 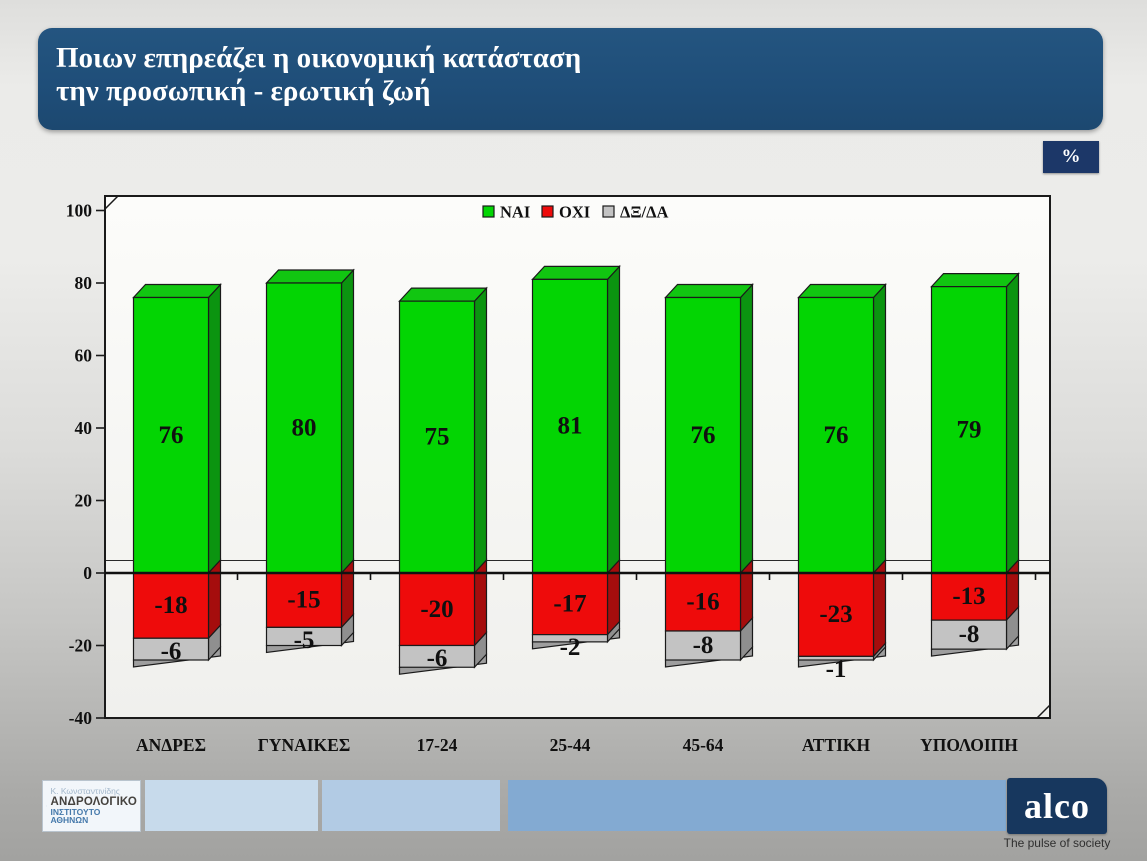 I want to click on legend-label: ΝΑΙ, so click(x=515, y=212).